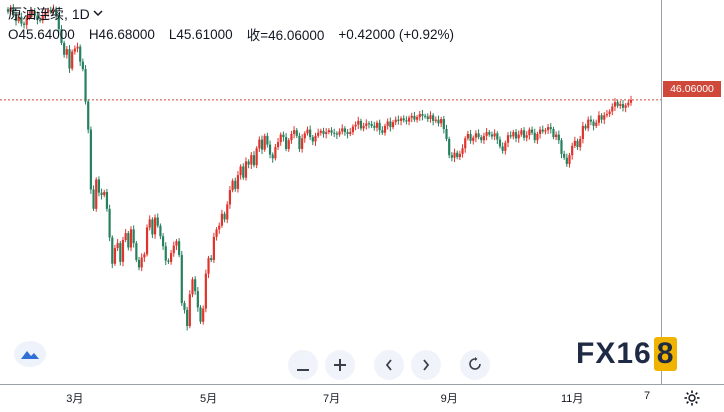 This screenshot has width=724, height=412. Describe the element at coordinates (200, 34) in the screenshot. I see `low-value: L45.61000` at that location.